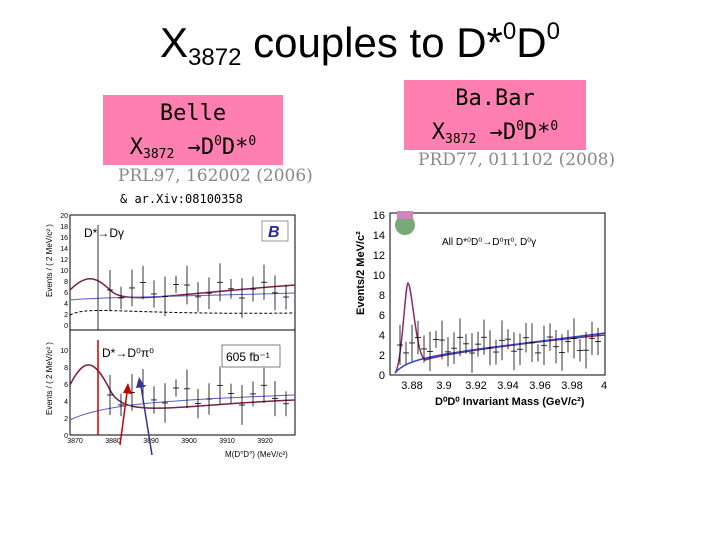  What do you see at coordinates (265, 441) in the screenshot?
I see `belle-xtick: 3920` at bounding box center [265, 441].